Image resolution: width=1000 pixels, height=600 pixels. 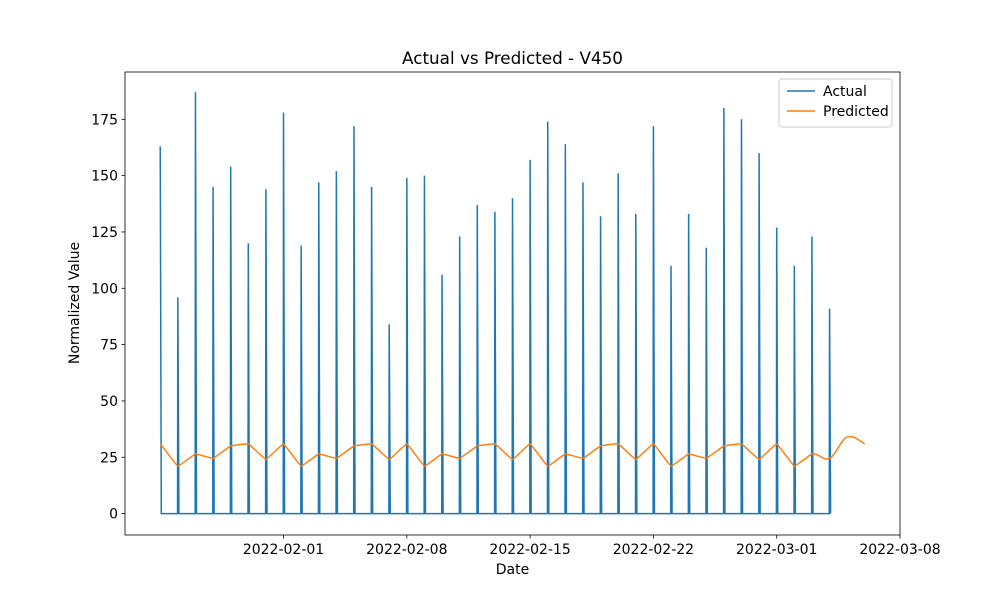 I want to click on y-tick-label: 25, so click(x=109, y=458).